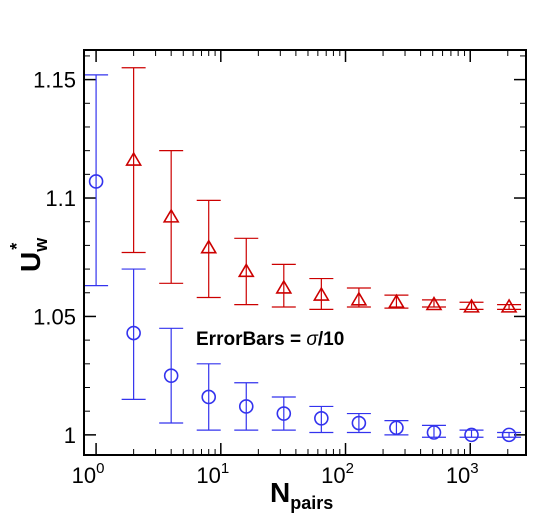  I want to click on x-axis-title: Npairs, so click(301, 495).